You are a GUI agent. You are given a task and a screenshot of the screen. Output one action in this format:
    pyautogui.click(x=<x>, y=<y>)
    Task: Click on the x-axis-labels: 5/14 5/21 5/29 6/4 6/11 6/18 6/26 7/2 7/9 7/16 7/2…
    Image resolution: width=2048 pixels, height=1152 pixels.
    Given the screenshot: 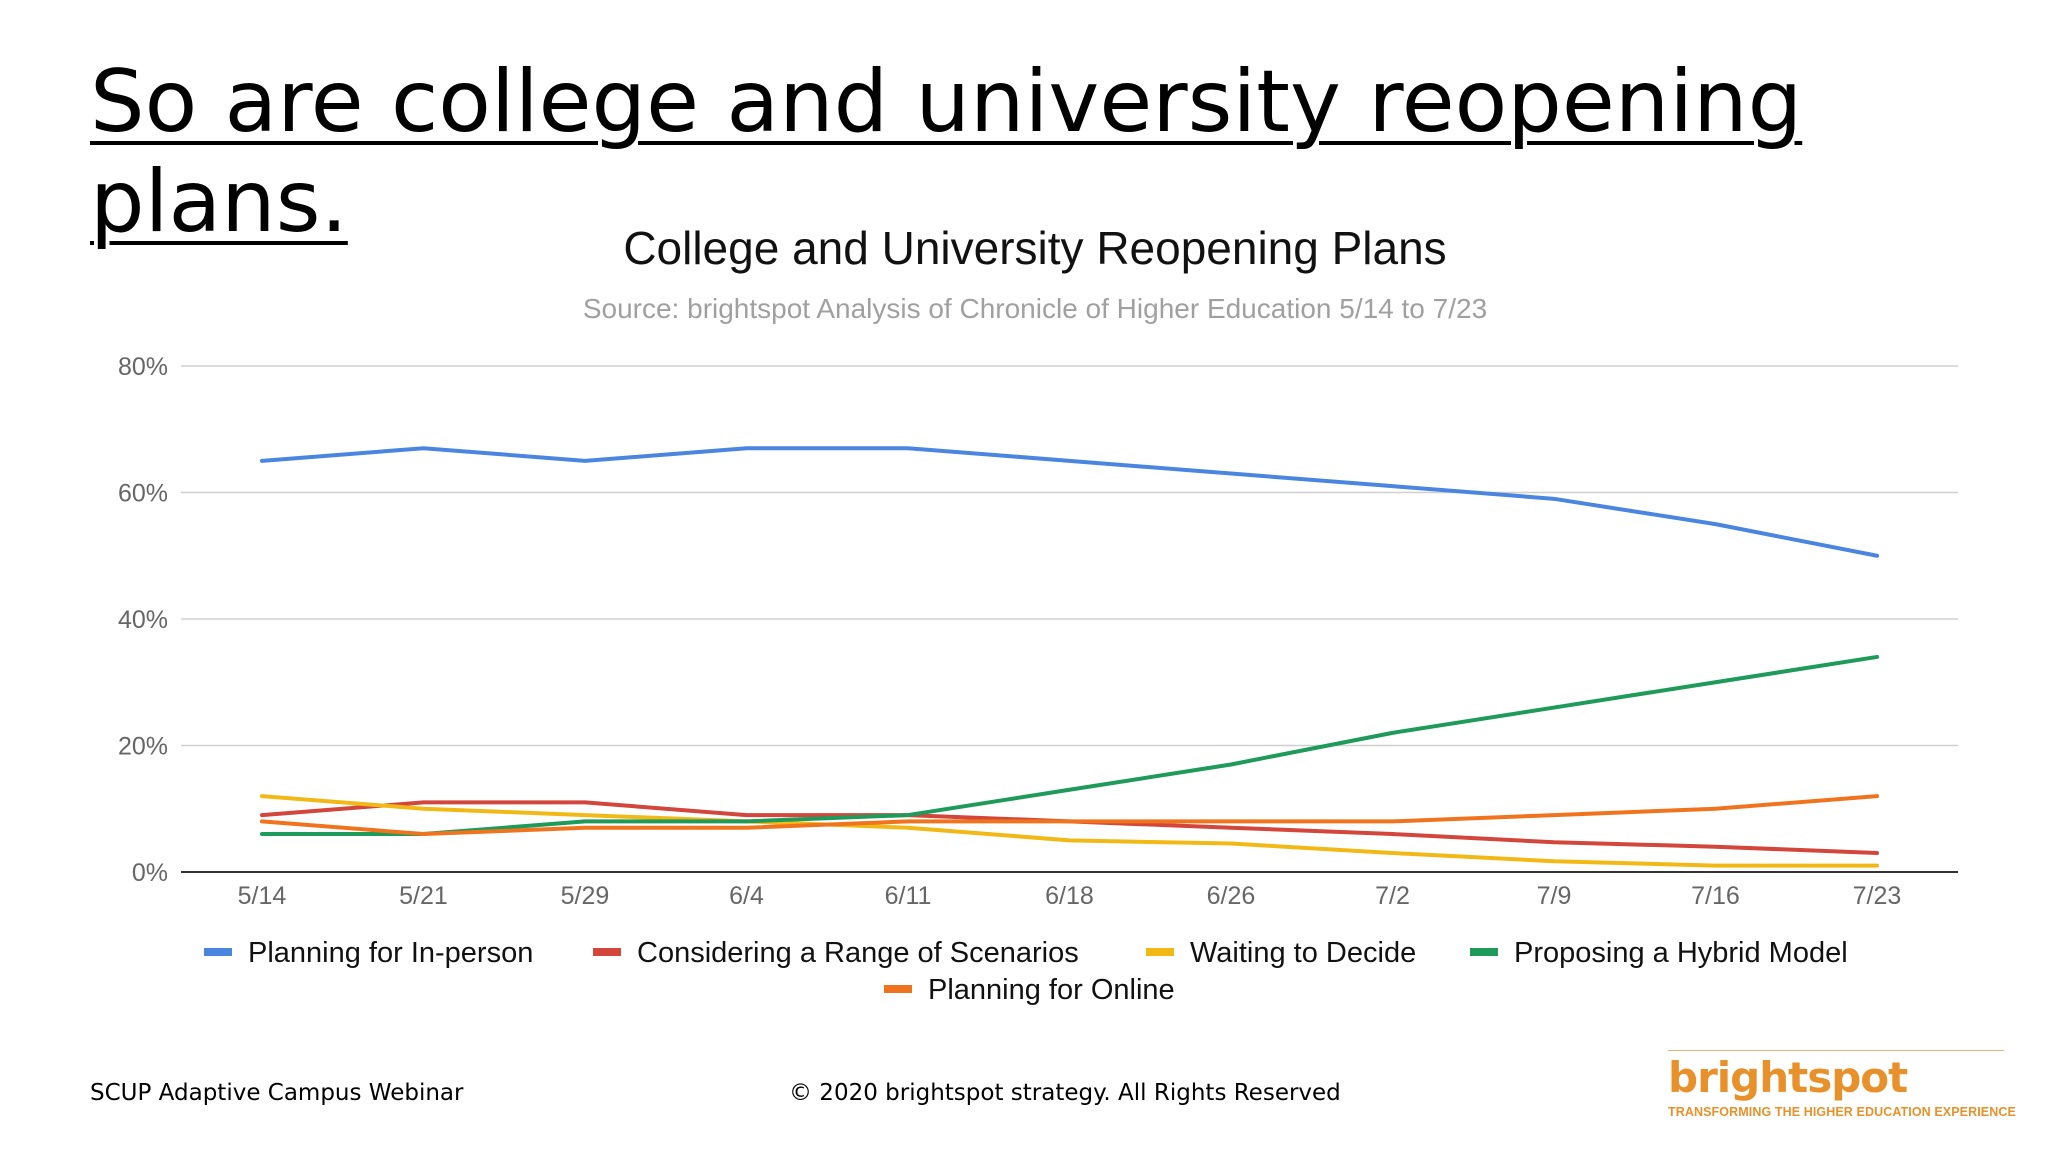 What is the action you would take?
    pyautogui.click(x=1070, y=896)
    